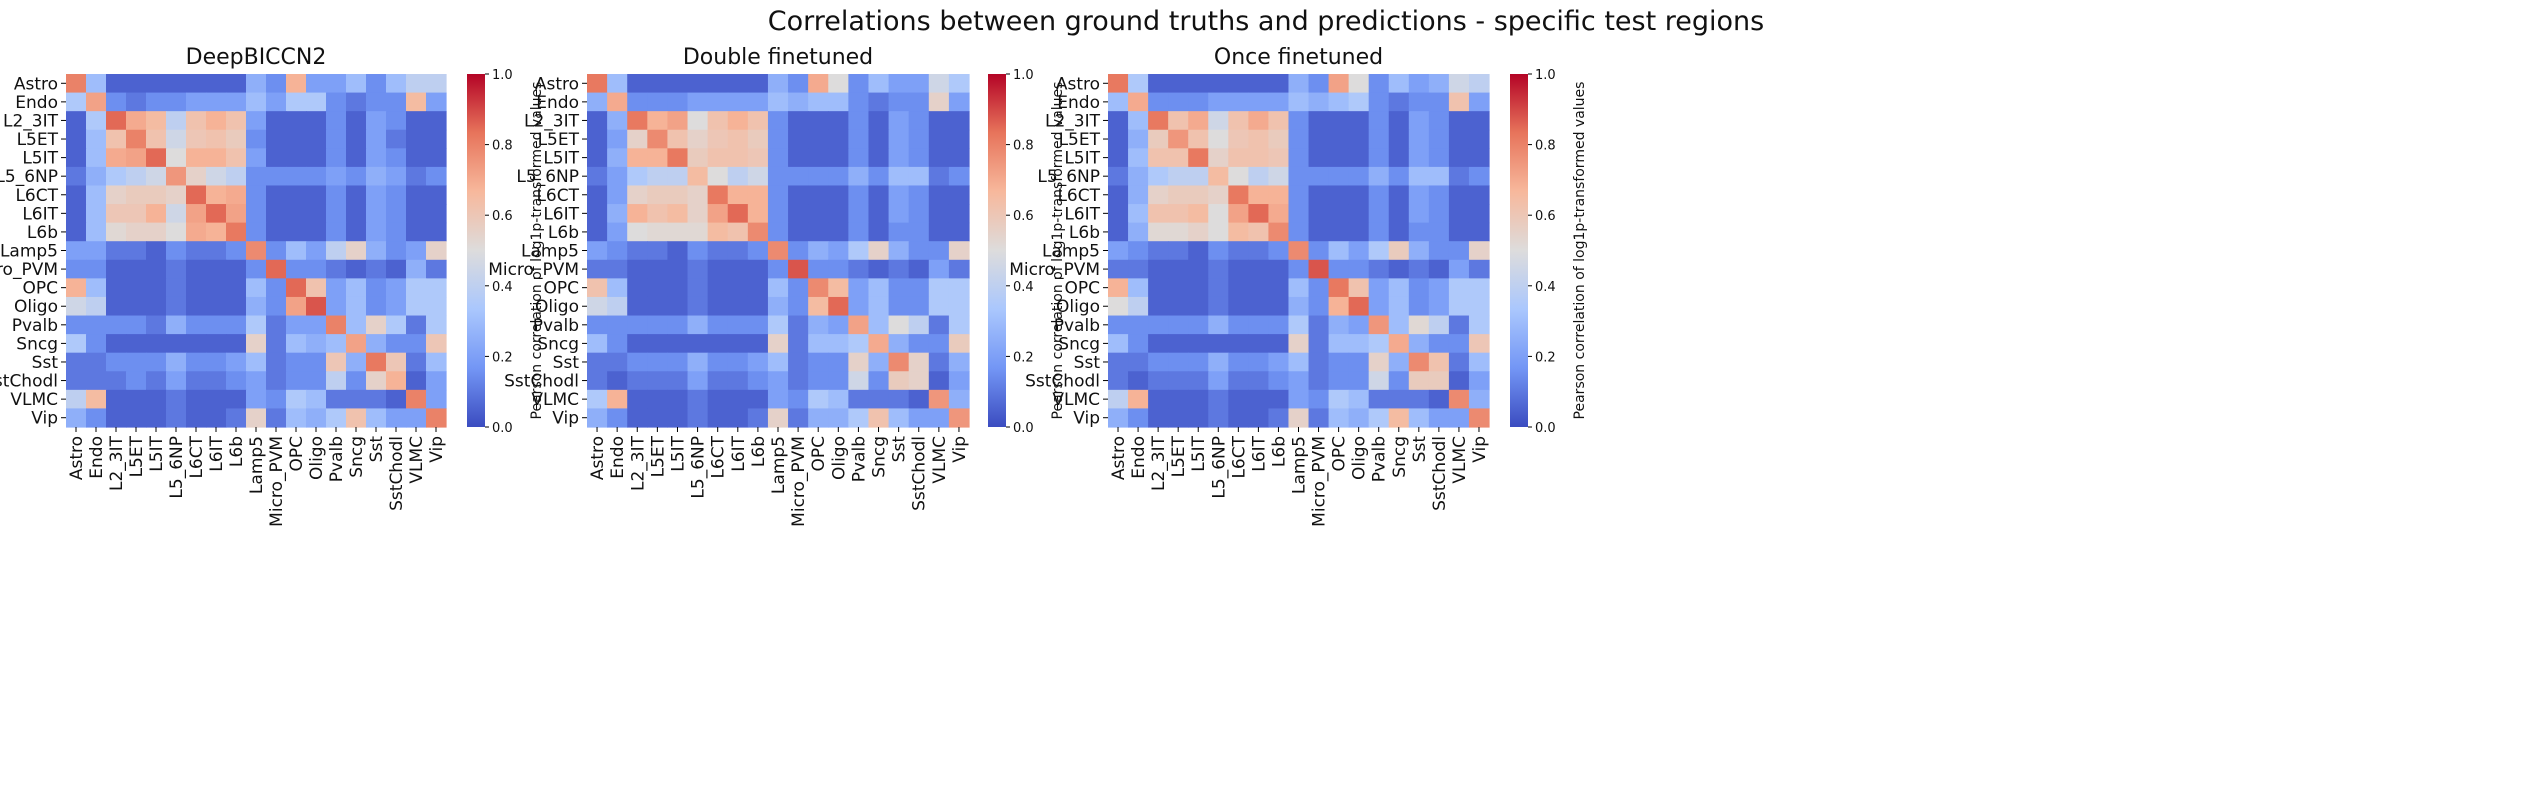  Describe the element at coordinates (1298, 57) in the screenshot. I see `panel-title: Once finetuned` at that location.